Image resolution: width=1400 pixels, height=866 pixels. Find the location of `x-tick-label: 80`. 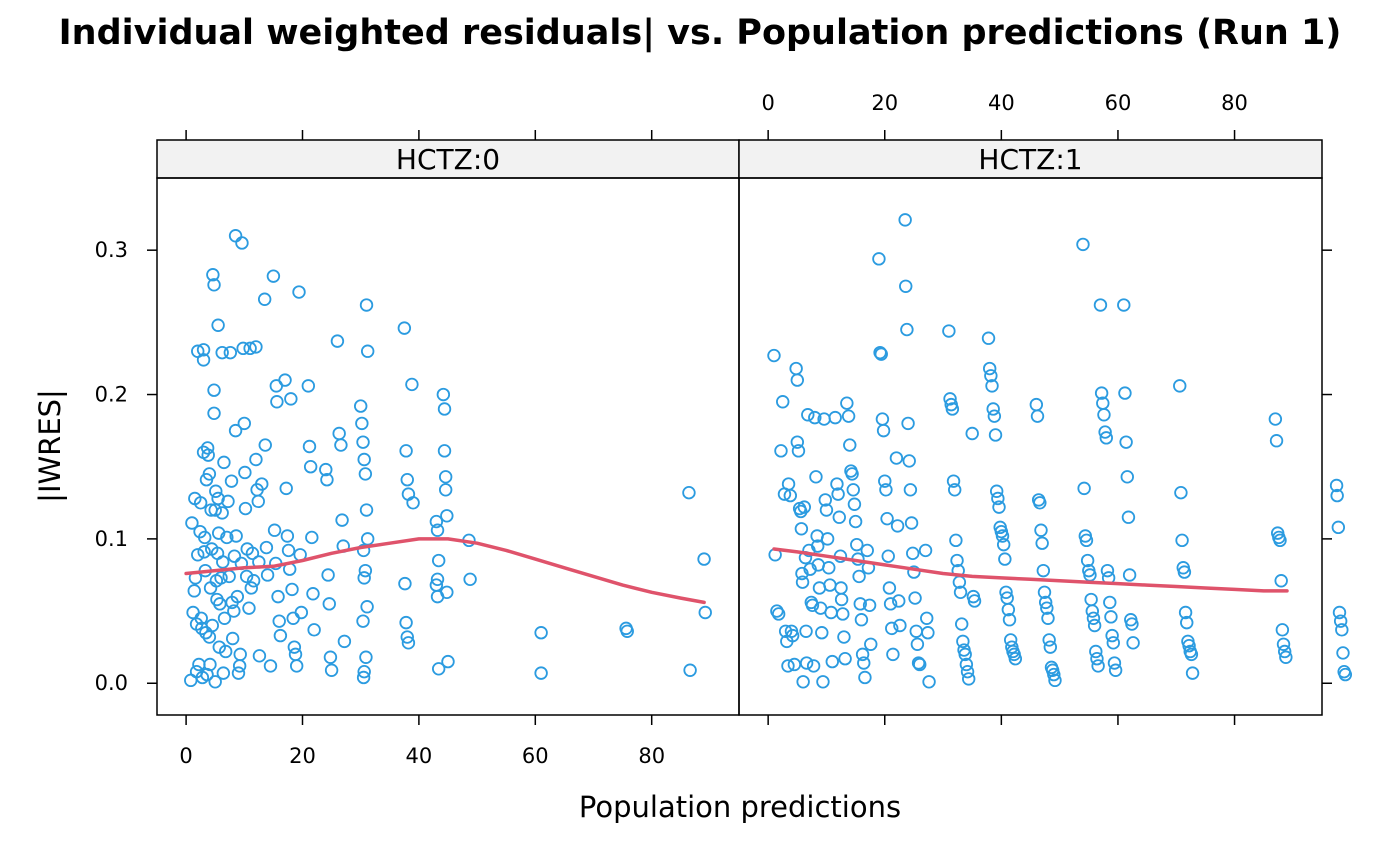

x-tick-label: 80 is located at coordinates (1234, 103).